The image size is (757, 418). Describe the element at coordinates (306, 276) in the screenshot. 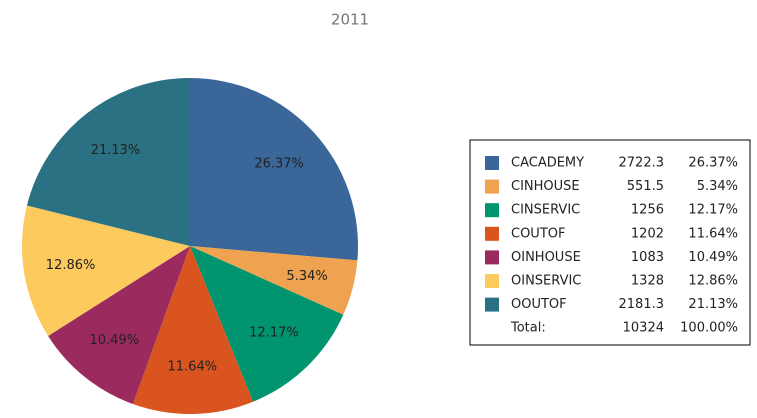

I see `slice-label: 5.34%` at that location.